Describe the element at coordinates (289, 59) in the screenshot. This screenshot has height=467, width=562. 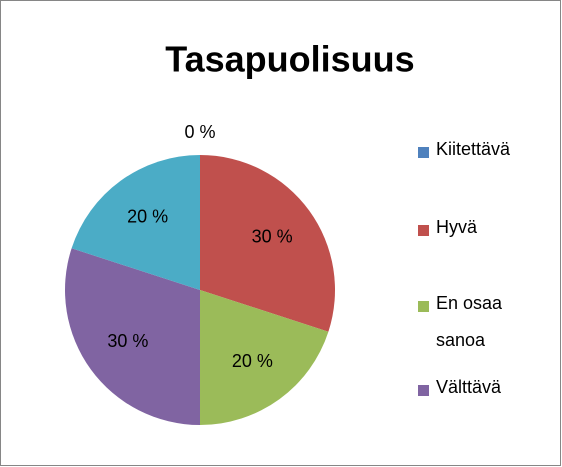
I see `chart-title: Tasapuolisuus` at that location.